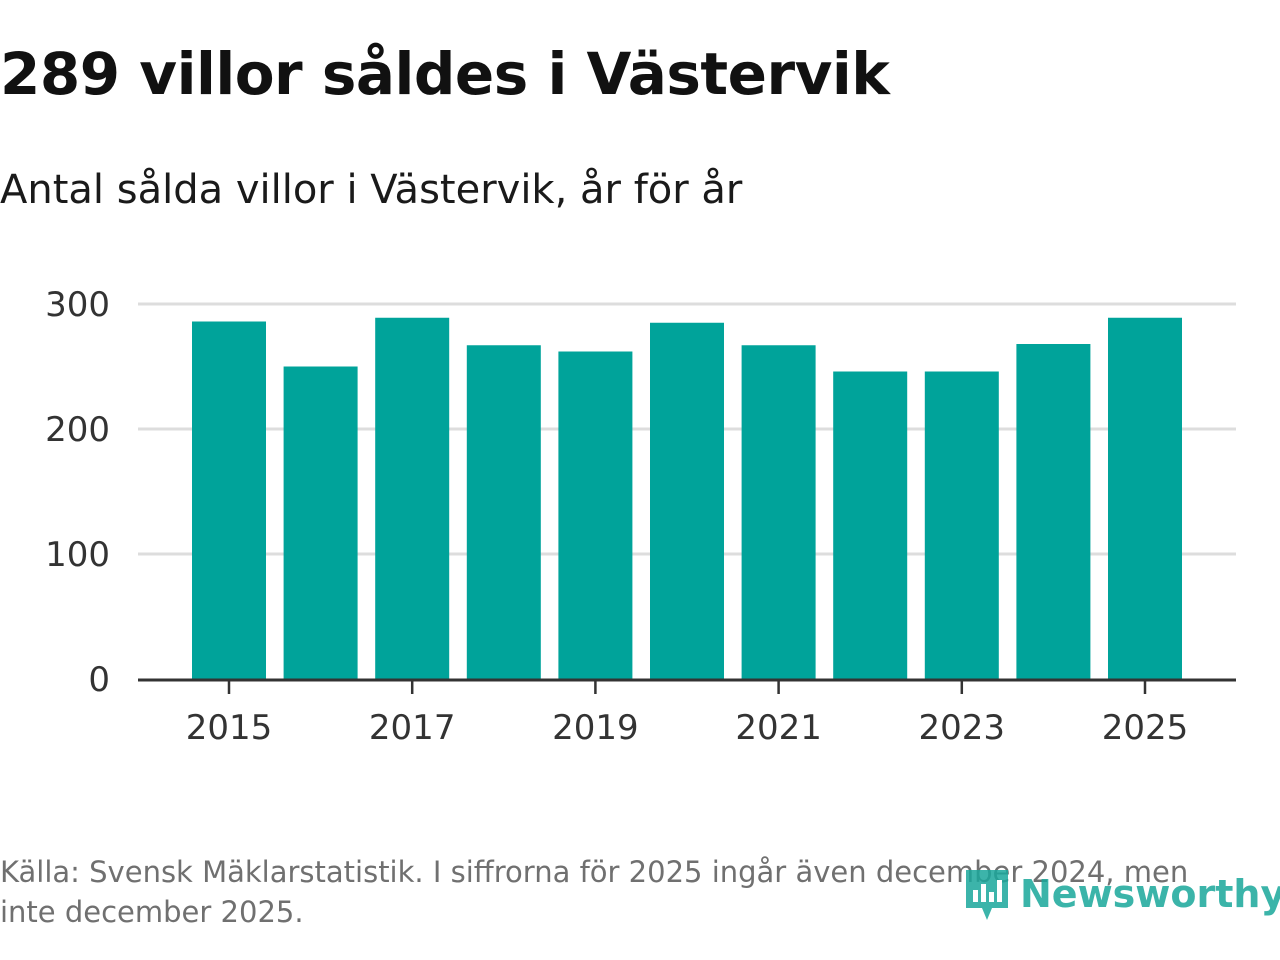 The width and height of the screenshot is (1280, 960). I want to click on newsworthy-logo: Newsworthy, so click(1121, 894).